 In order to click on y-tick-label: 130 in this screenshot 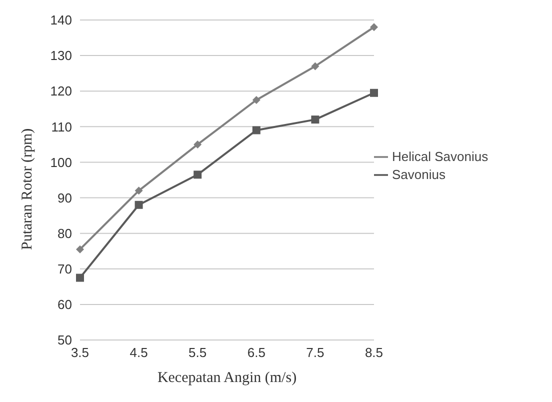, I will do `click(61, 56)`.